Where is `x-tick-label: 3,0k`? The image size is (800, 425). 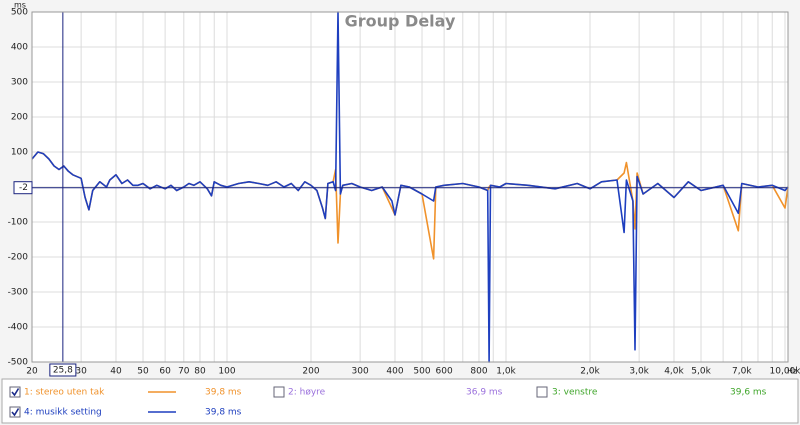
x-tick-label: 3,0k is located at coordinates (639, 372).